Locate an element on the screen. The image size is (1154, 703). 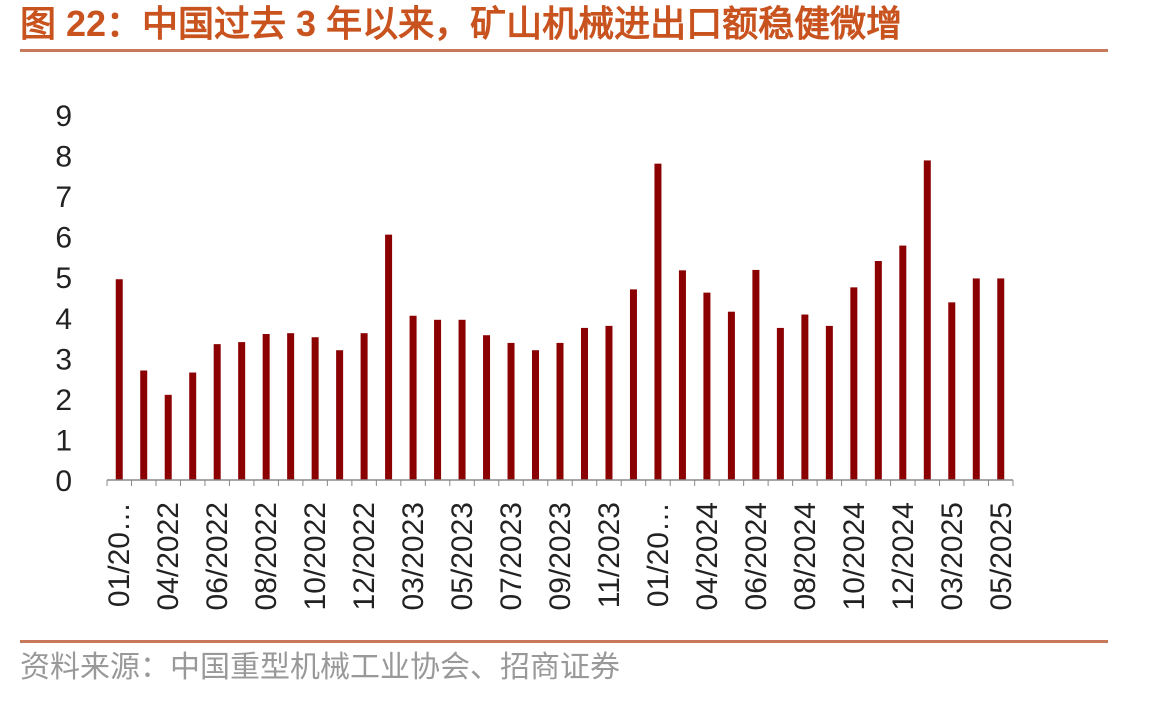
bar-07-2023 is located at coordinates (511, 411).